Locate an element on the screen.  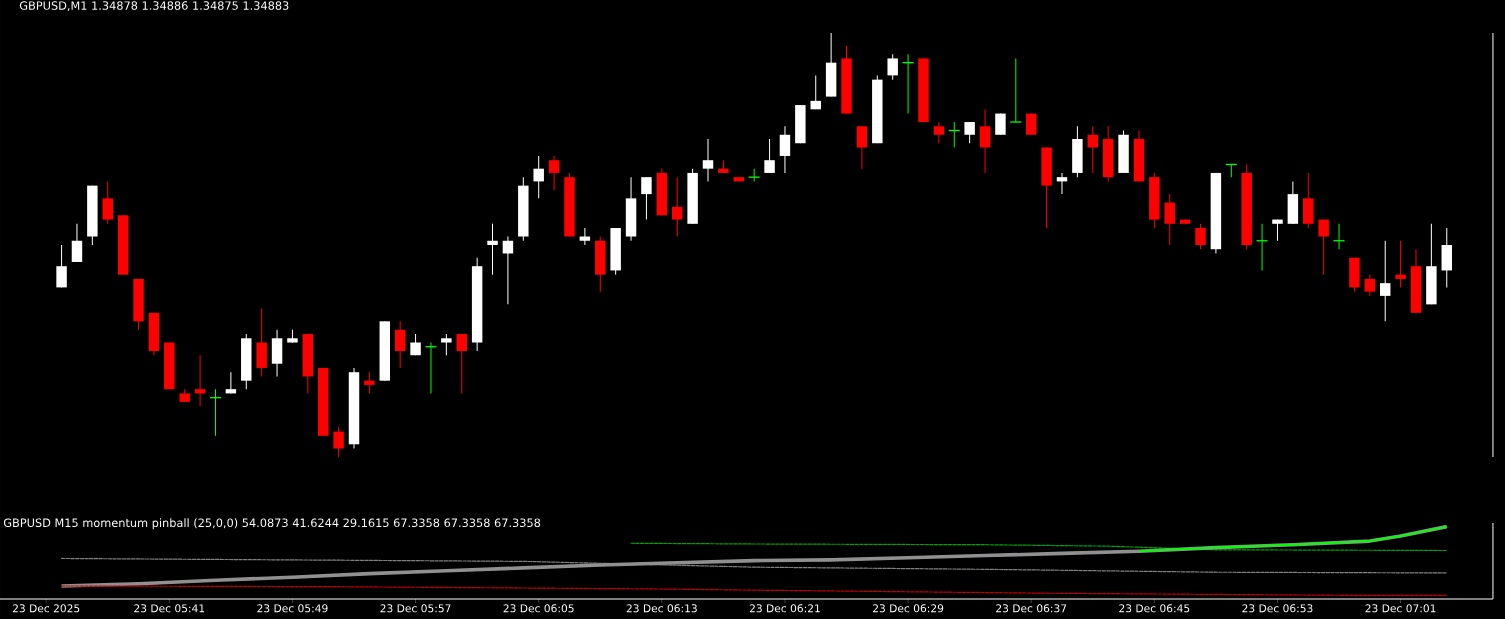
x-tick-label: 23 Dec 05:49 is located at coordinates (292, 608).